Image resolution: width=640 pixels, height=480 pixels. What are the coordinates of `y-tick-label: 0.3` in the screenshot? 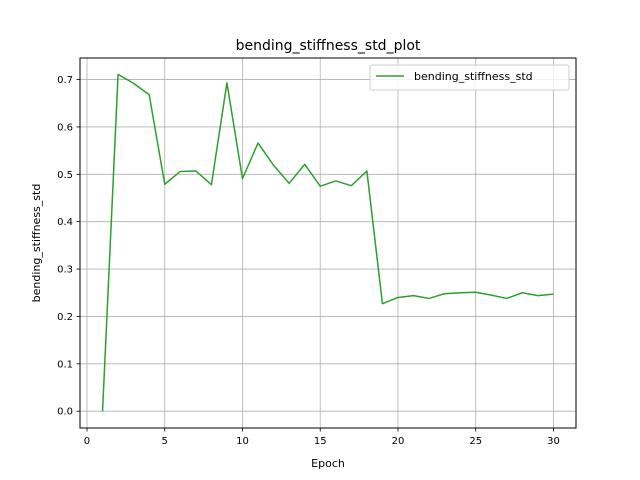 It's located at (65, 270).